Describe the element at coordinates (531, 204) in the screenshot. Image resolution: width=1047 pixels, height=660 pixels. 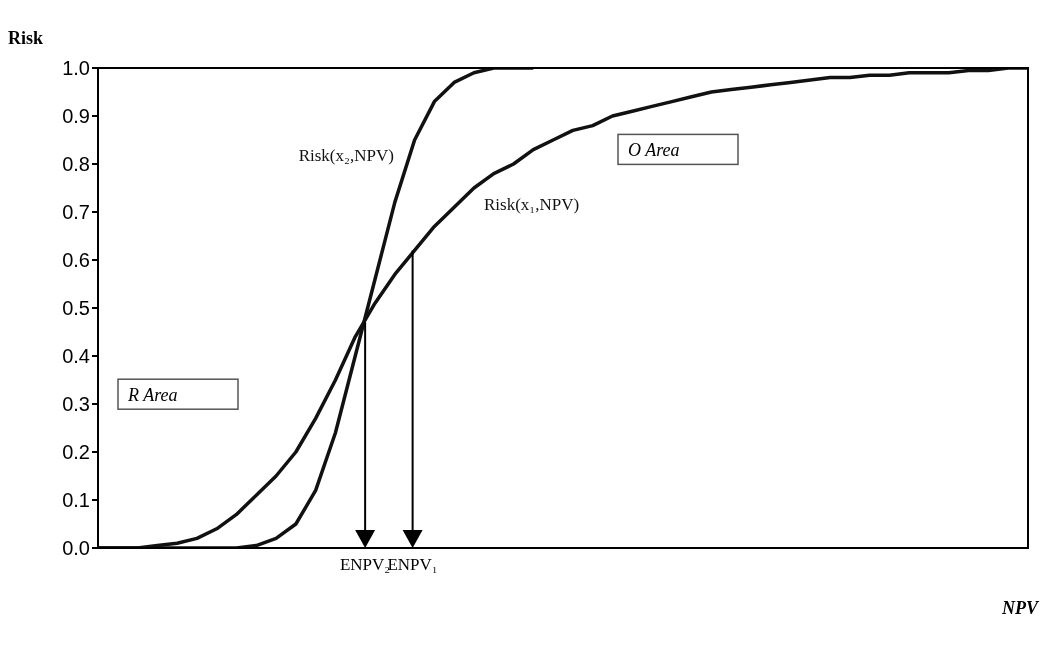
I see `series-label: Risk(x₁,NPV)` at that location.